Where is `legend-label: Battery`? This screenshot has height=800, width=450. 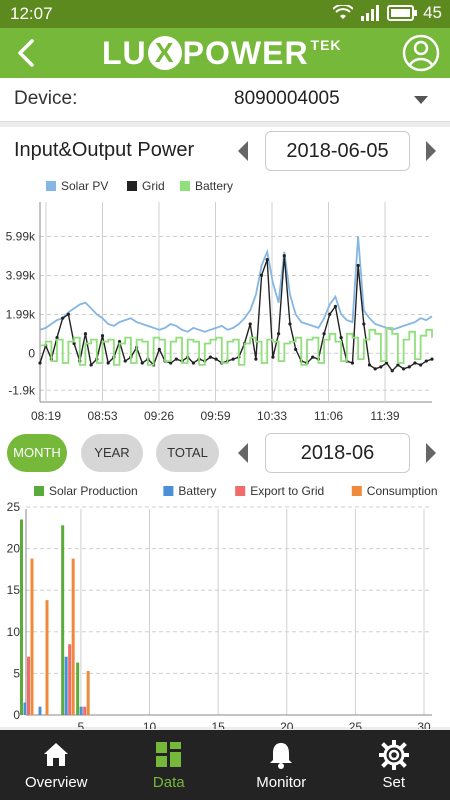 legend-label: Battery is located at coordinates (214, 186).